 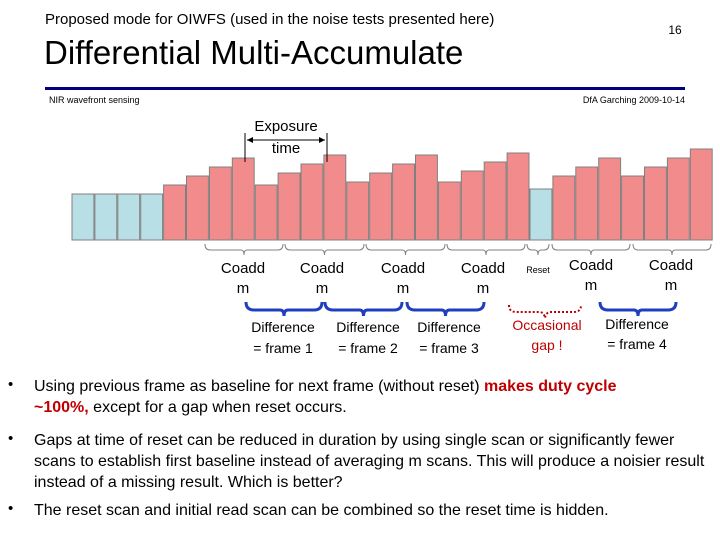 I want to click on difference-3-line2: = frame 3, so click(x=449, y=348).